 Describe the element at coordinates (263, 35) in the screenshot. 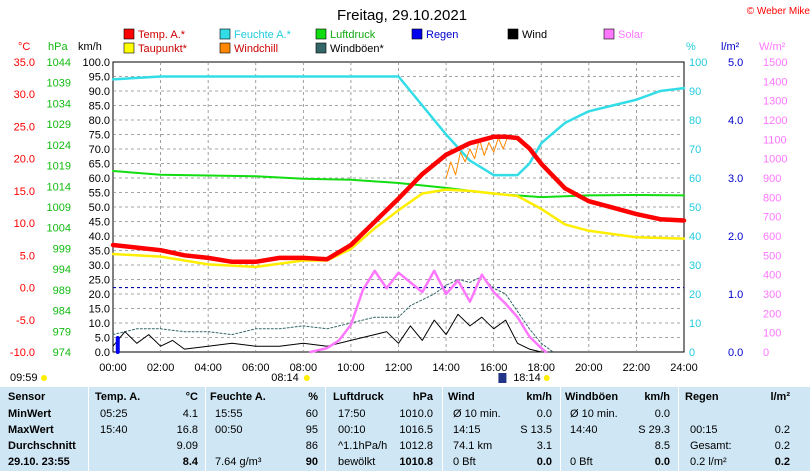

I see `legend-label: Feuchte A.*` at that location.